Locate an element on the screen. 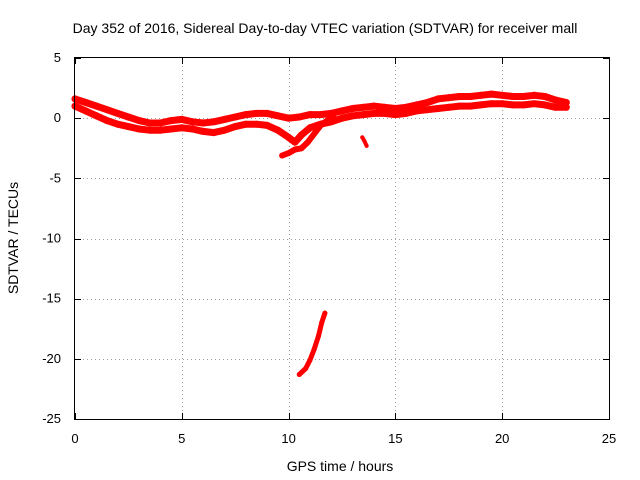 The height and width of the screenshot is (480, 640). y-tick-label: -15 is located at coordinates (51, 298).